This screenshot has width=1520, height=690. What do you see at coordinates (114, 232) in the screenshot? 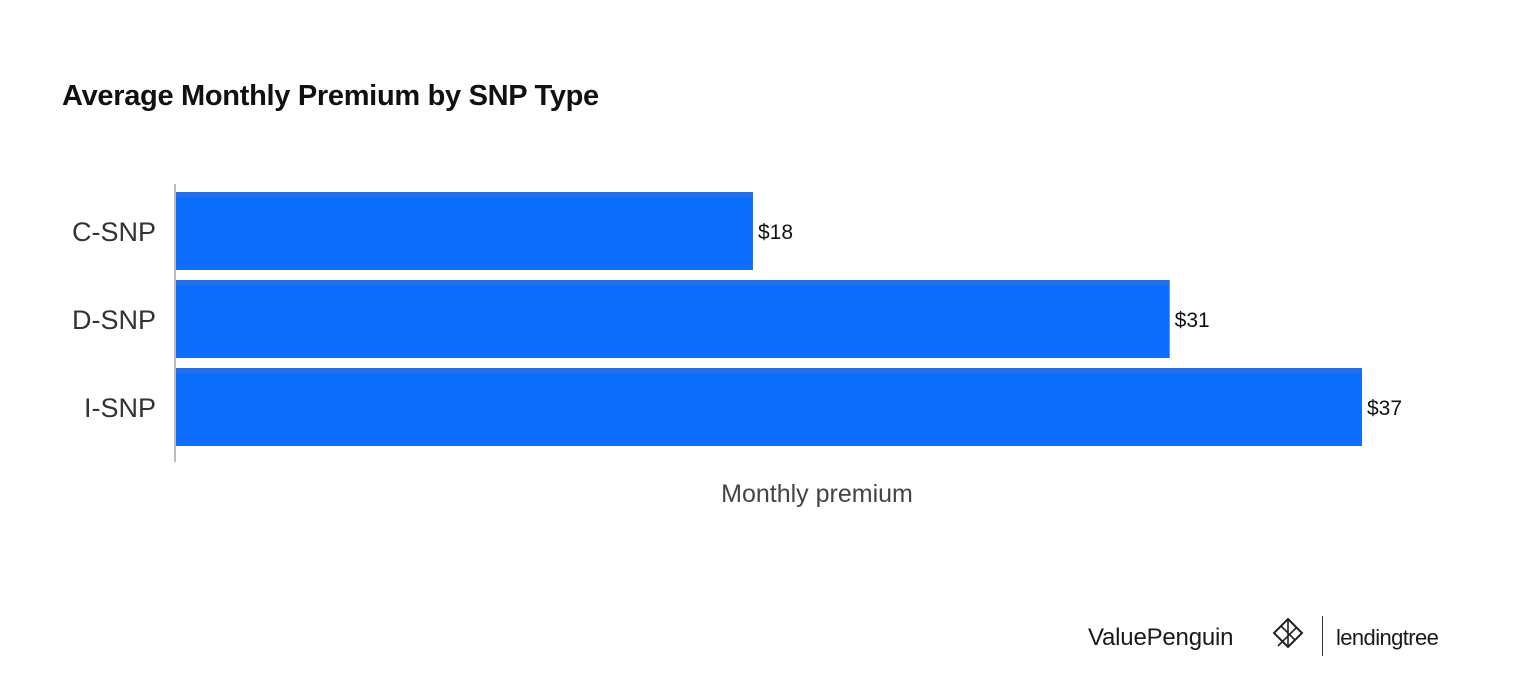
I see `category-label-c-snp: C-SNP` at bounding box center [114, 232].